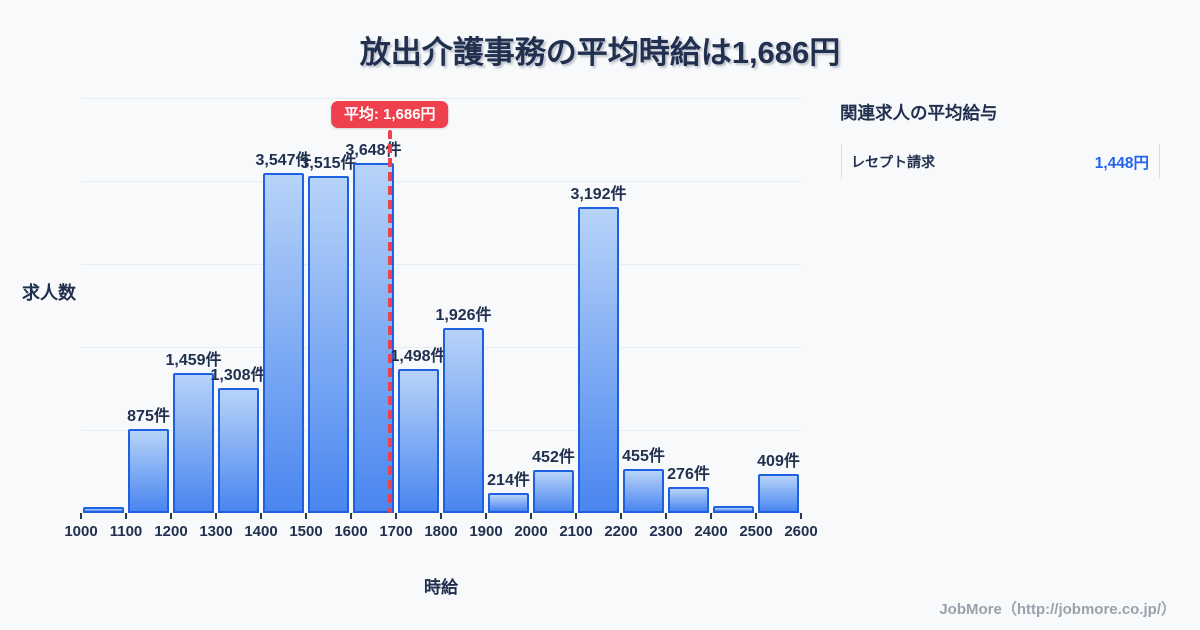  What do you see at coordinates (1000, 161) in the screenshot?
I see `related-job-row: レセプト請求 1,448円` at bounding box center [1000, 161].